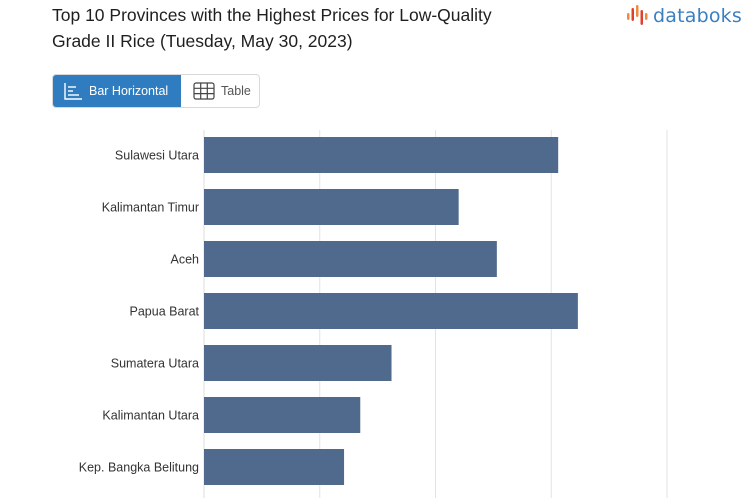 The width and height of the screenshot is (753, 503). What do you see at coordinates (236, 91) in the screenshot?
I see `table-label: Table` at bounding box center [236, 91].